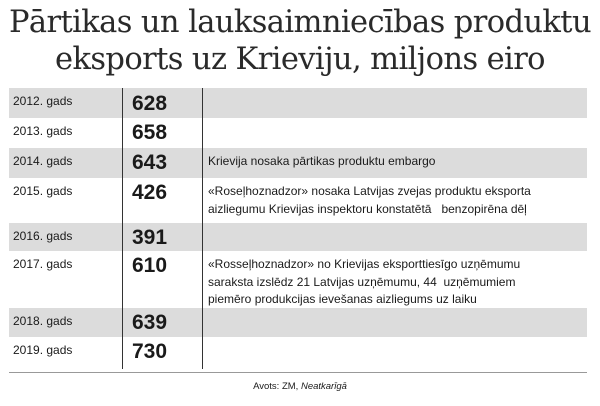 Image resolution: width=600 pixels, height=406 pixels. Describe the element at coordinates (43, 161) in the screenshot. I see `row-year: 2014. gads` at that location.